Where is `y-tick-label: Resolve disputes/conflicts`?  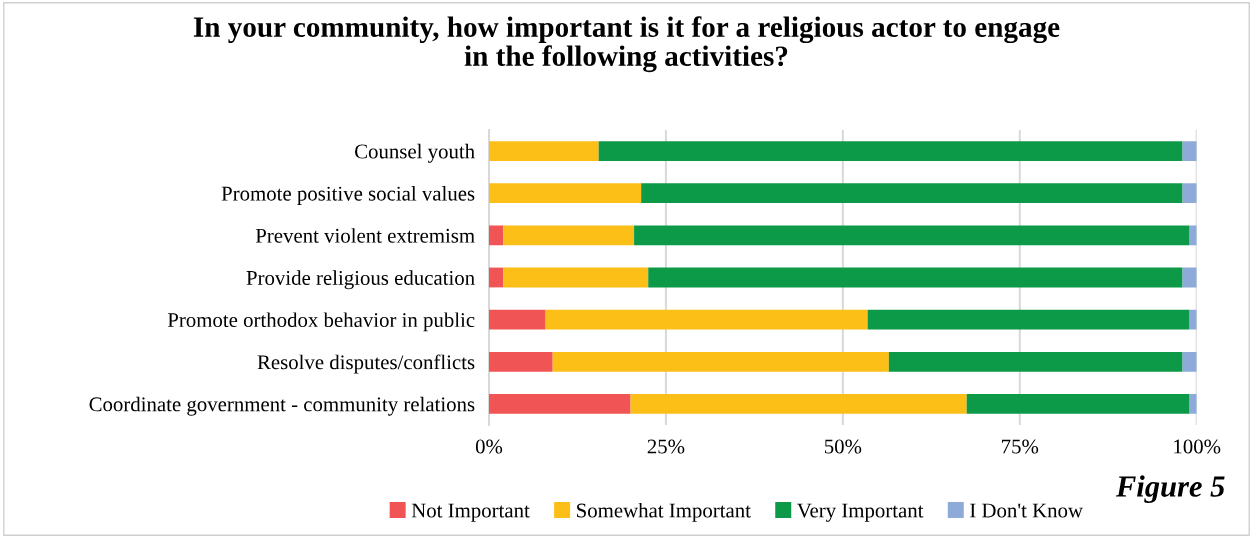
y-tick-label: Resolve disputes/conflicts is located at coordinates (366, 364).